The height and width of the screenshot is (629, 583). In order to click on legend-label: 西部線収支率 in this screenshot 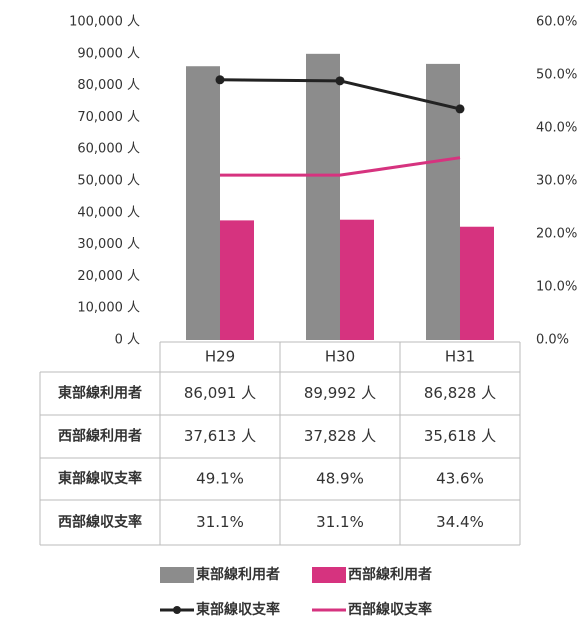, I will do `click(390, 609)`.